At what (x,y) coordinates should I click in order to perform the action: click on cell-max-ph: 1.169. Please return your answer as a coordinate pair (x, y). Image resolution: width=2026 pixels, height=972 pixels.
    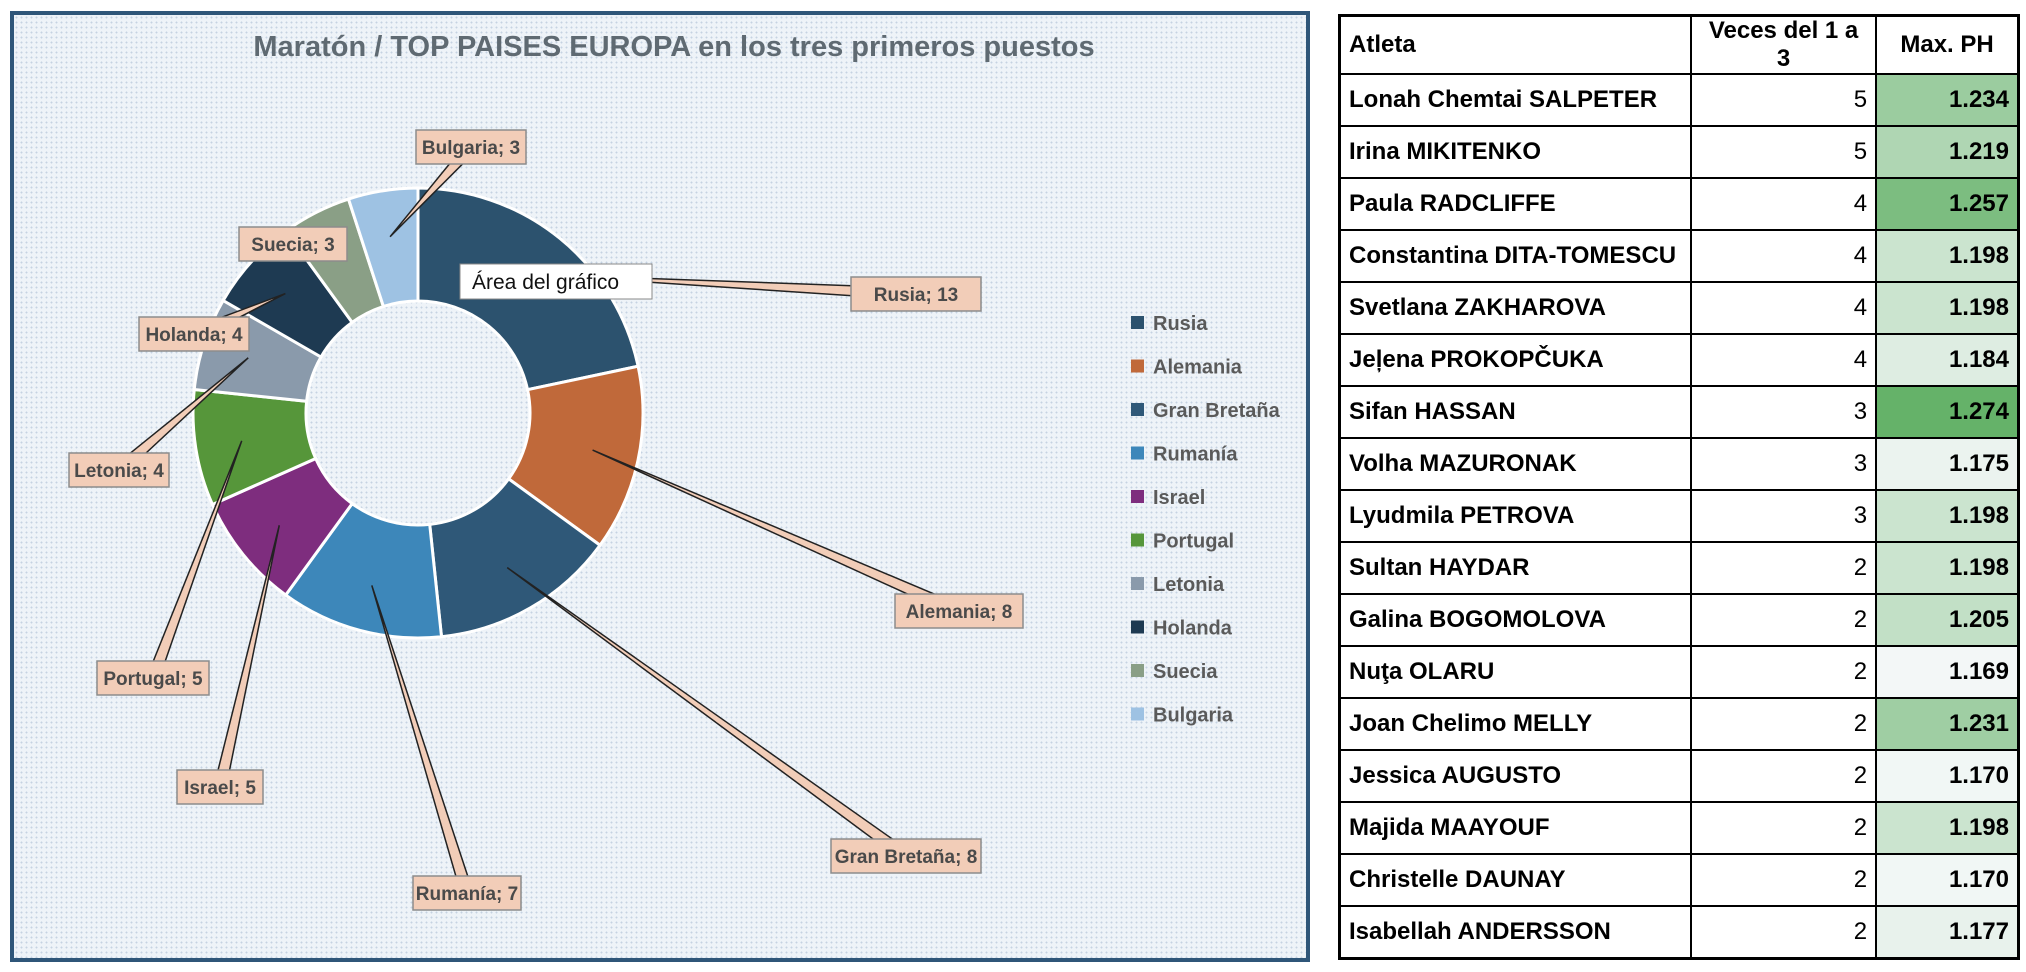
    Looking at the image, I should click on (1947, 672).